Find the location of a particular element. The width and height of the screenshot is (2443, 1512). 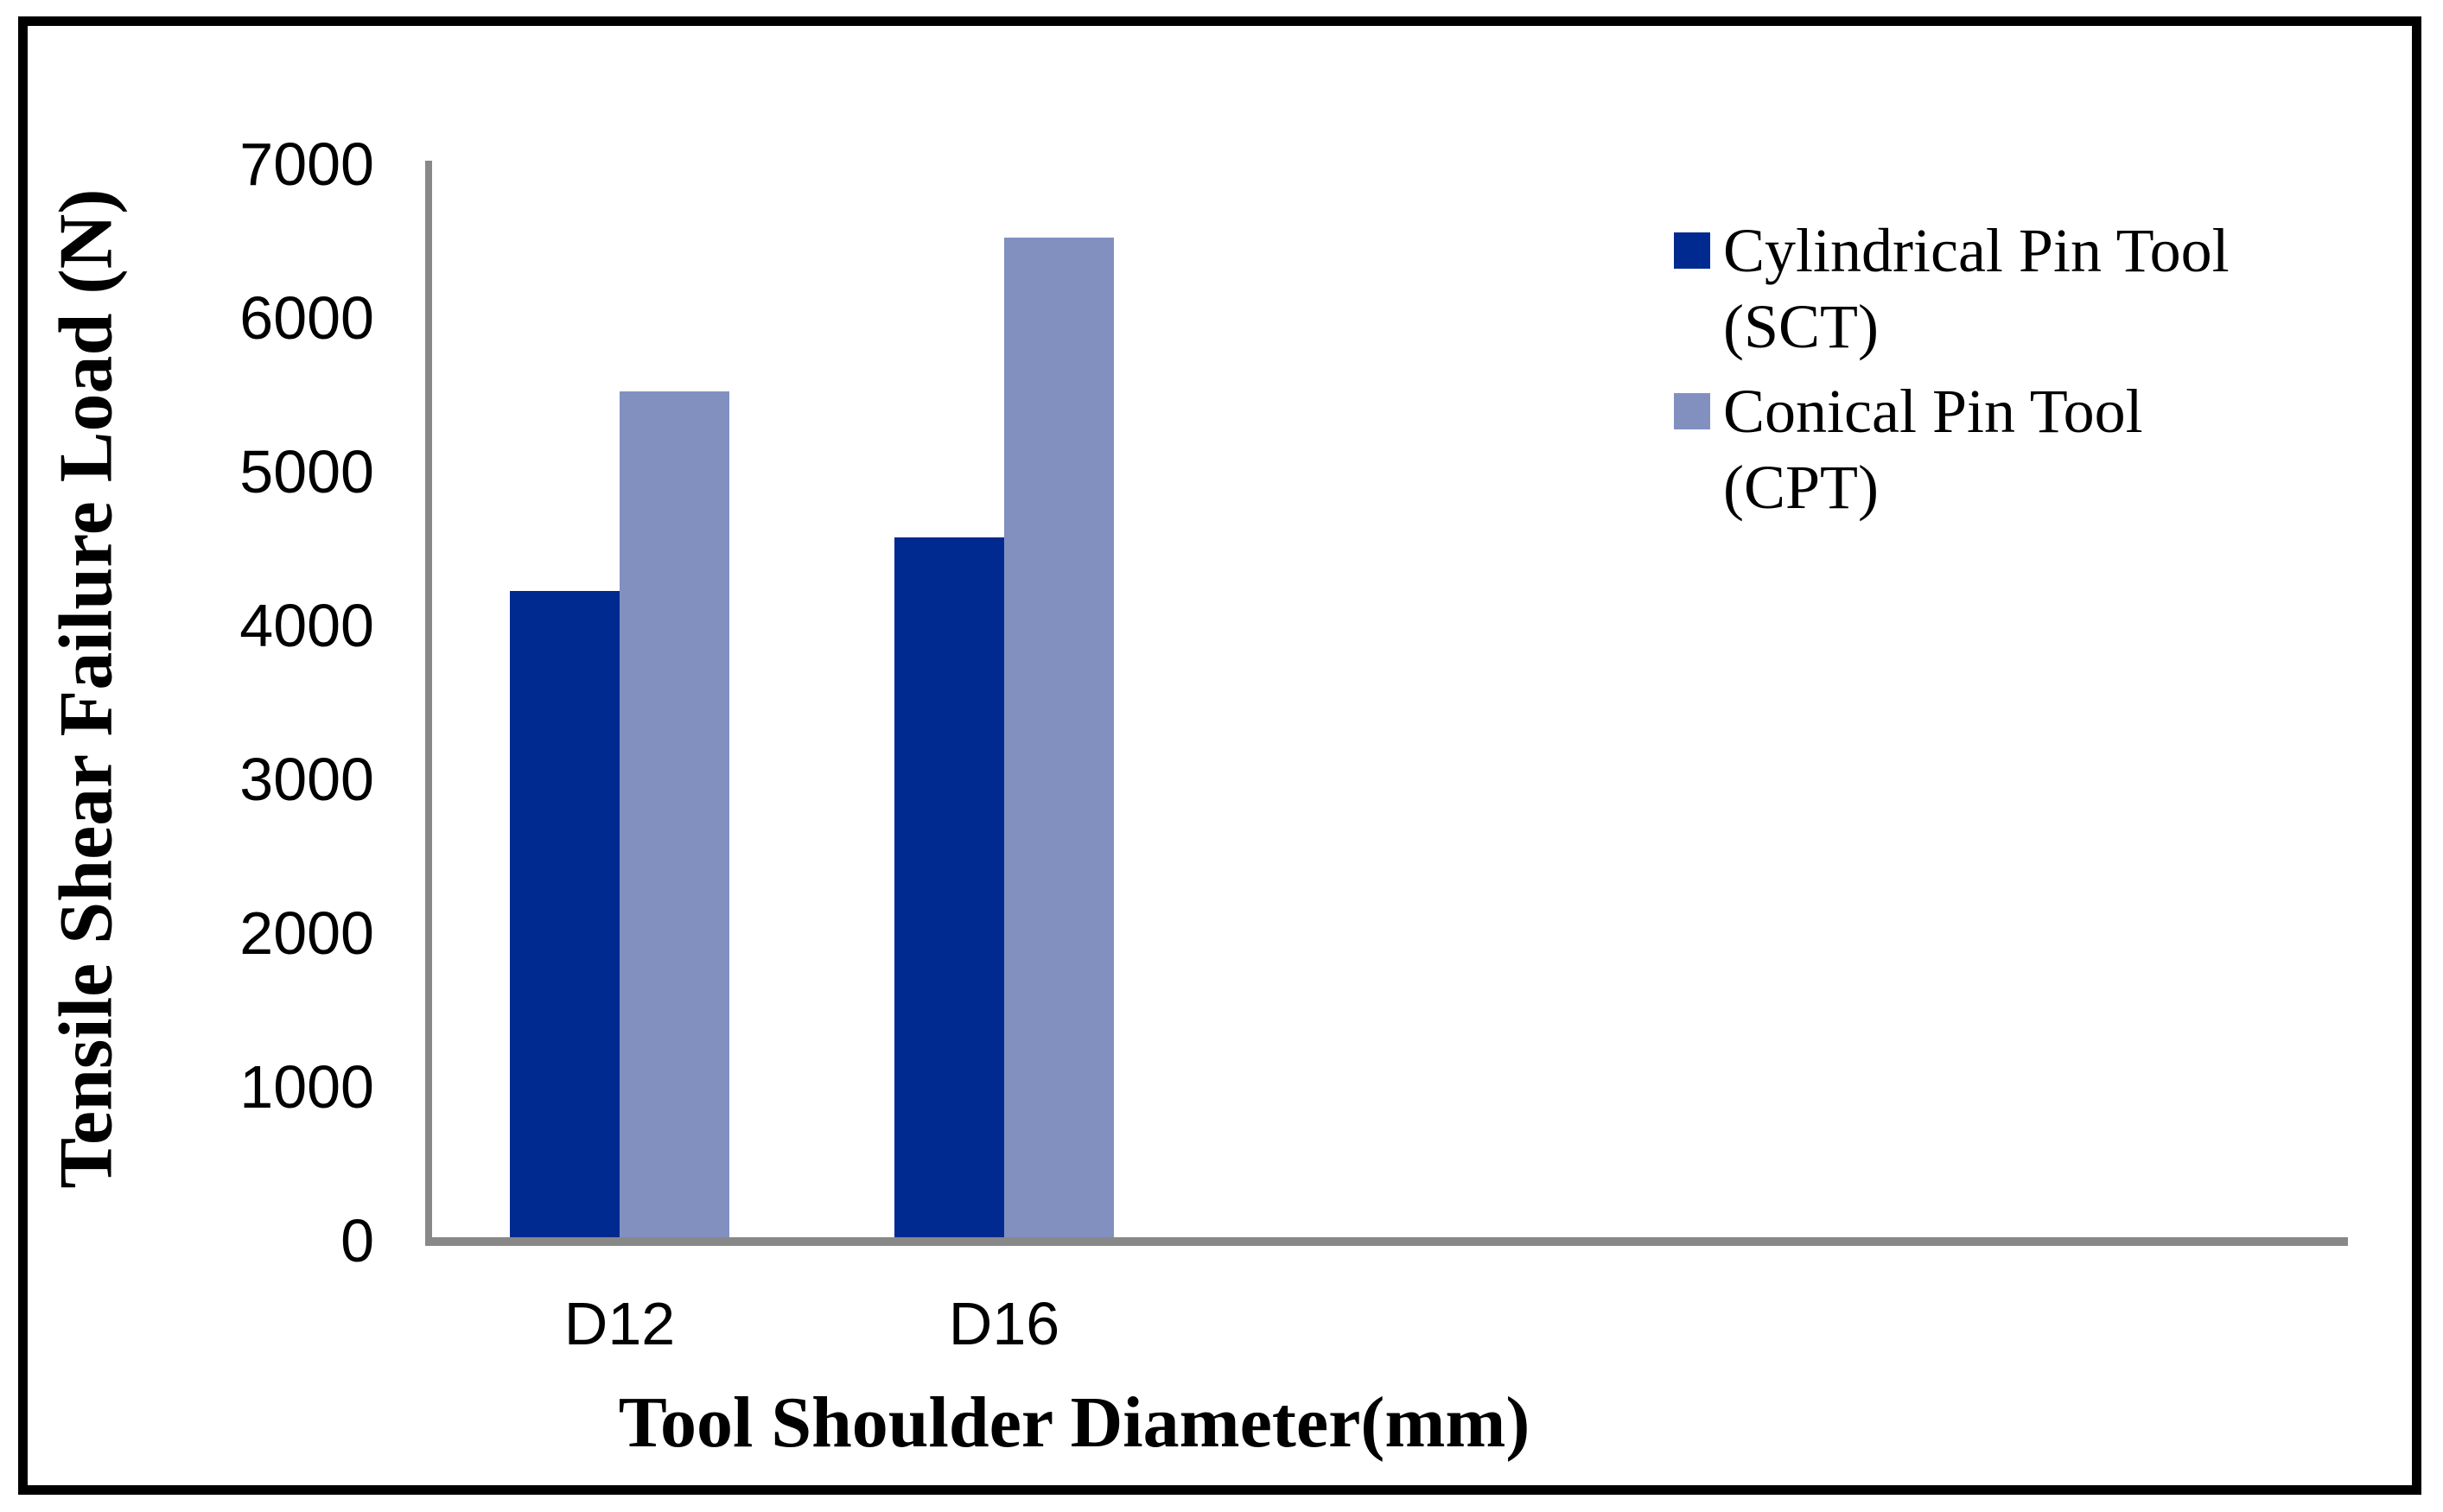

legend-label: Conical Pin Tool (CPT) is located at coordinates (2051, 449).